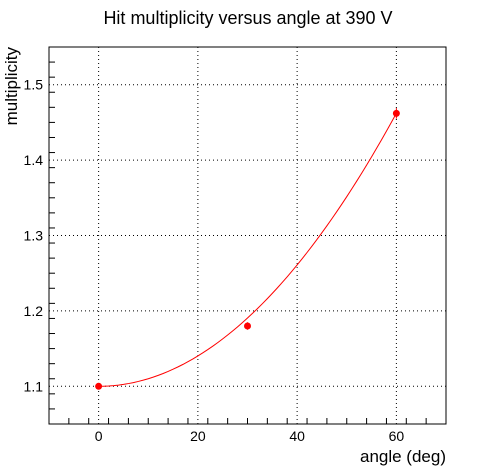 This screenshot has height=472, width=496. I want to click on y-axis-label: multiplicity, so click(11, 86).